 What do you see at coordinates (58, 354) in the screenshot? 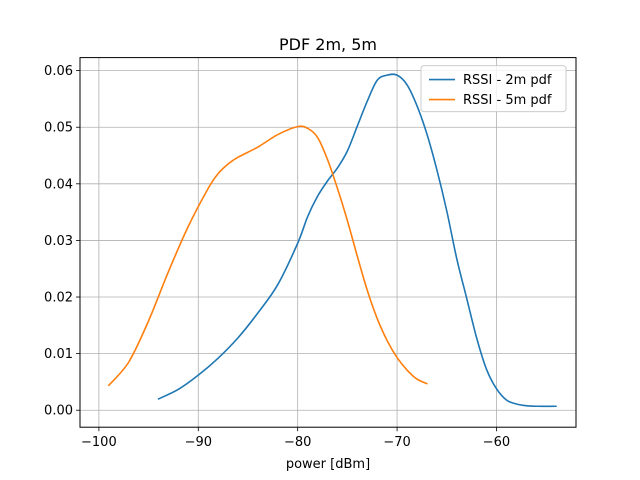
I see `y-tick-label: 0.01` at bounding box center [58, 354].